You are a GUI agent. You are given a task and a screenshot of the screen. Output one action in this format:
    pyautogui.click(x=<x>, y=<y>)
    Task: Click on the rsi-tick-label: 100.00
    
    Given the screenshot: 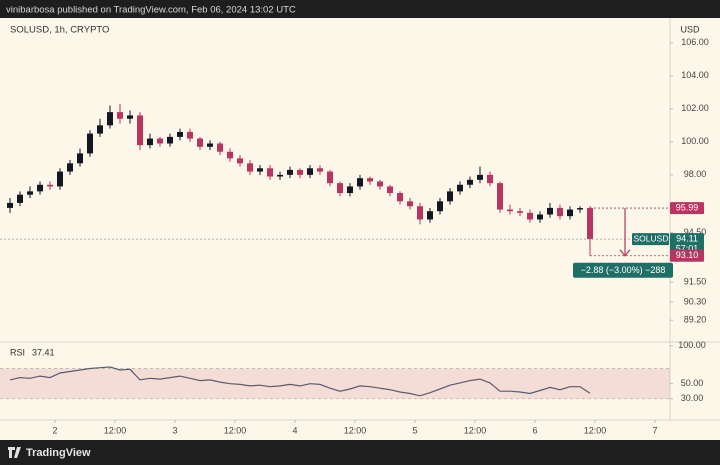 What is the action you would take?
    pyautogui.click(x=692, y=345)
    